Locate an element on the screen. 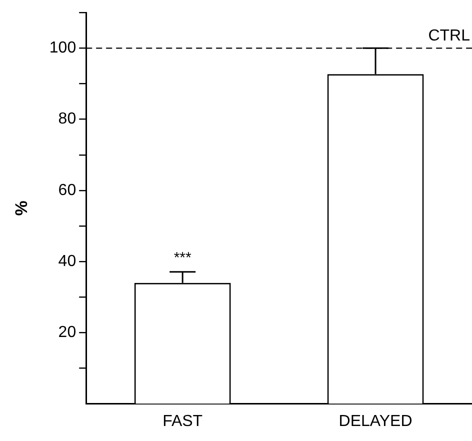 The height and width of the screenshot is (441, 472). ref-line-label: CTRL is located at coordinates (449, 36).